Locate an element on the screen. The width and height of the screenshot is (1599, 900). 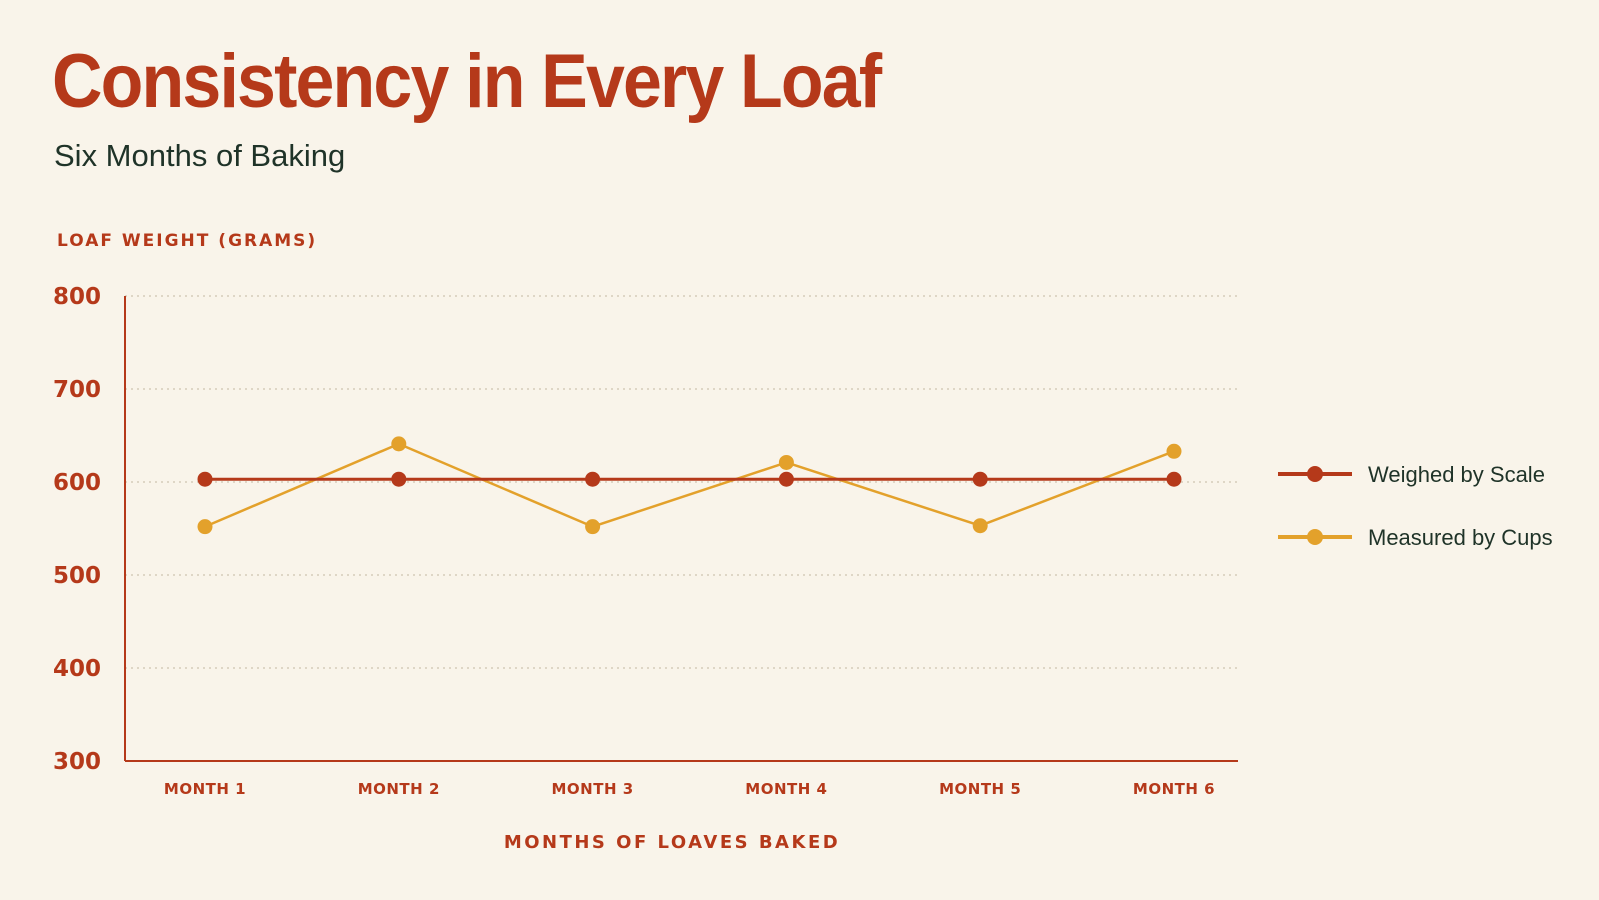
y-axis-label: LOAF WEIGHT (GRAMS) is located at coordinates (187, 241).